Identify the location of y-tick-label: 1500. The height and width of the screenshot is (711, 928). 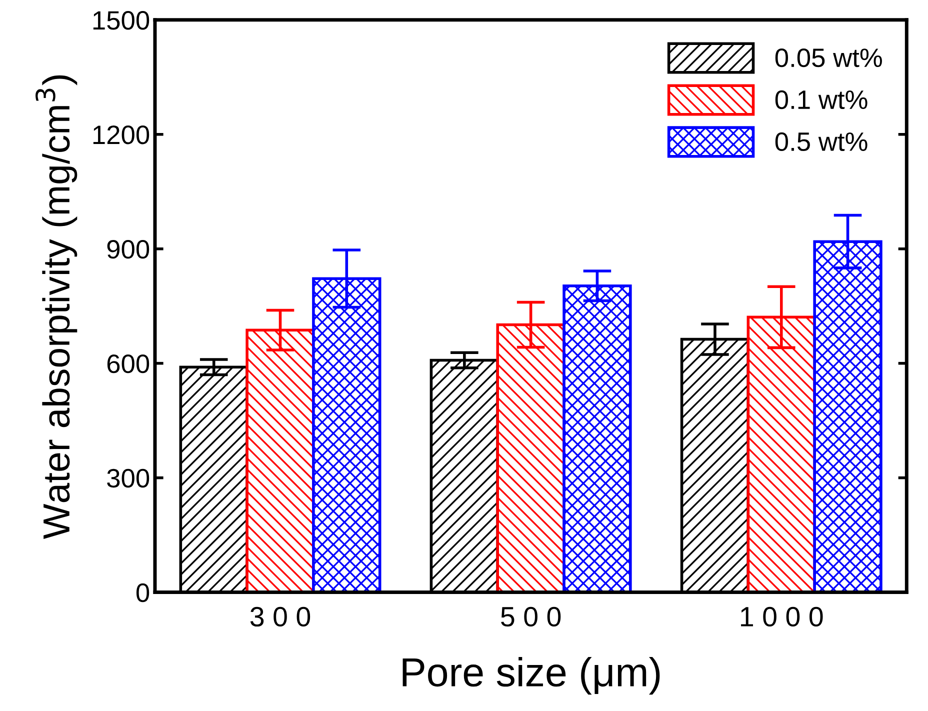
(121, 20).